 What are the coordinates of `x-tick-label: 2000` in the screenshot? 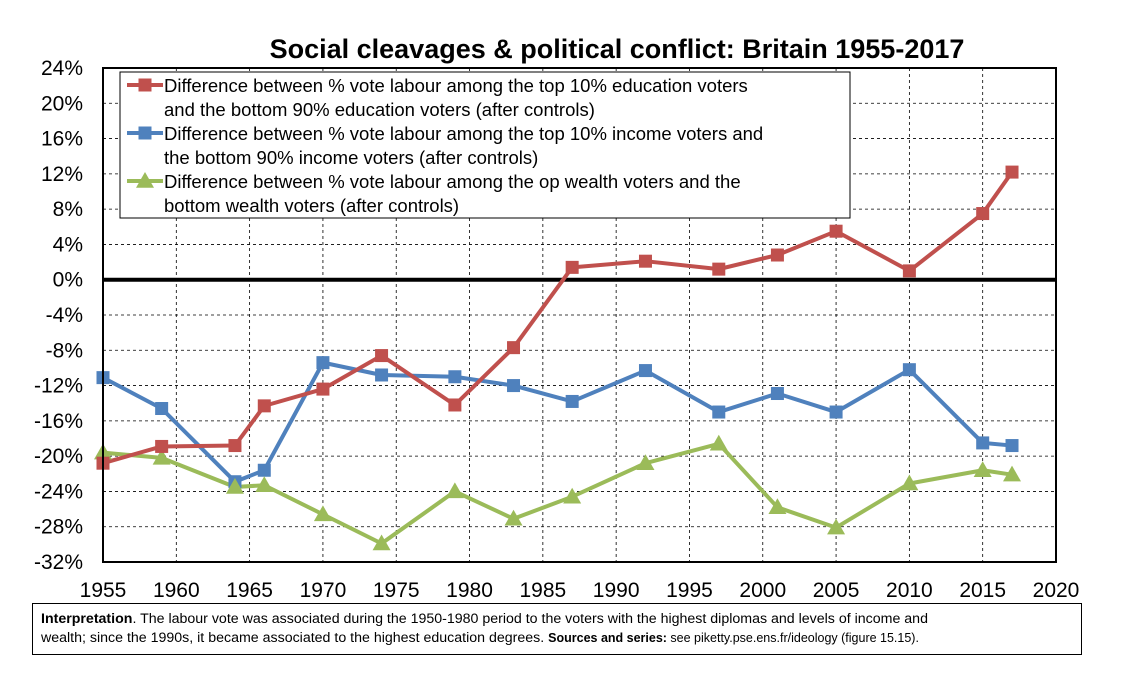 It's located at (762, 589).